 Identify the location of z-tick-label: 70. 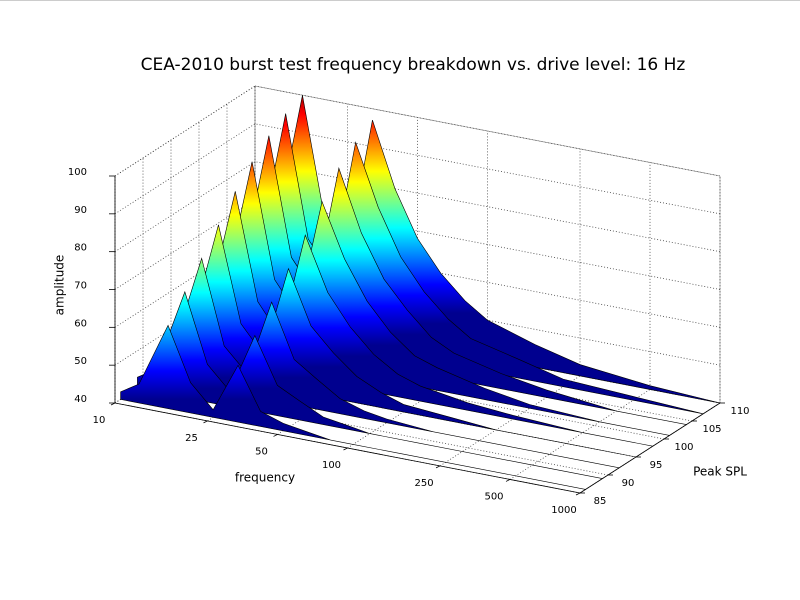
(80, 286).